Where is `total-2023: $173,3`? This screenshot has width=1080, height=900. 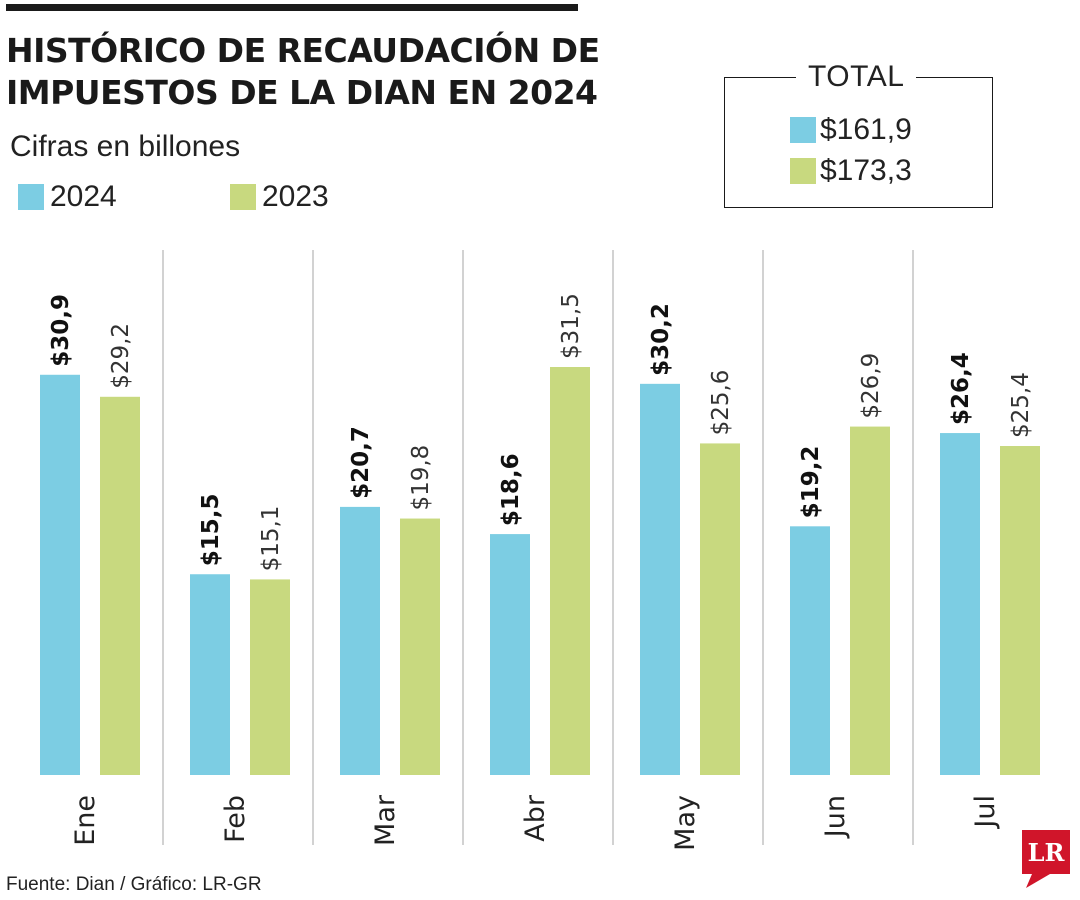
total-2023: $173,3 is located at coordinates (851, 171).